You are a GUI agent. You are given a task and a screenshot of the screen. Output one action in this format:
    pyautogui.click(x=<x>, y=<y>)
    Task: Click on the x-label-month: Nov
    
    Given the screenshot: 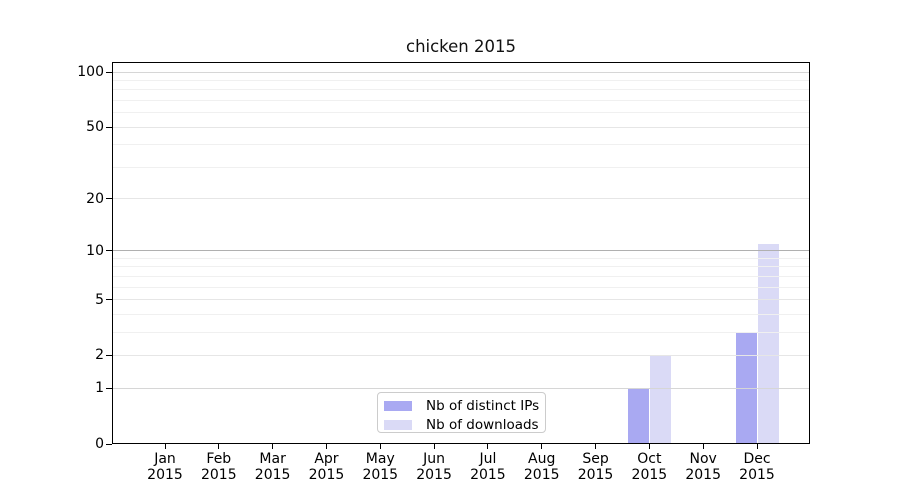 What is the action you would take?
    pyautogui.click(x=703, y=459)
    